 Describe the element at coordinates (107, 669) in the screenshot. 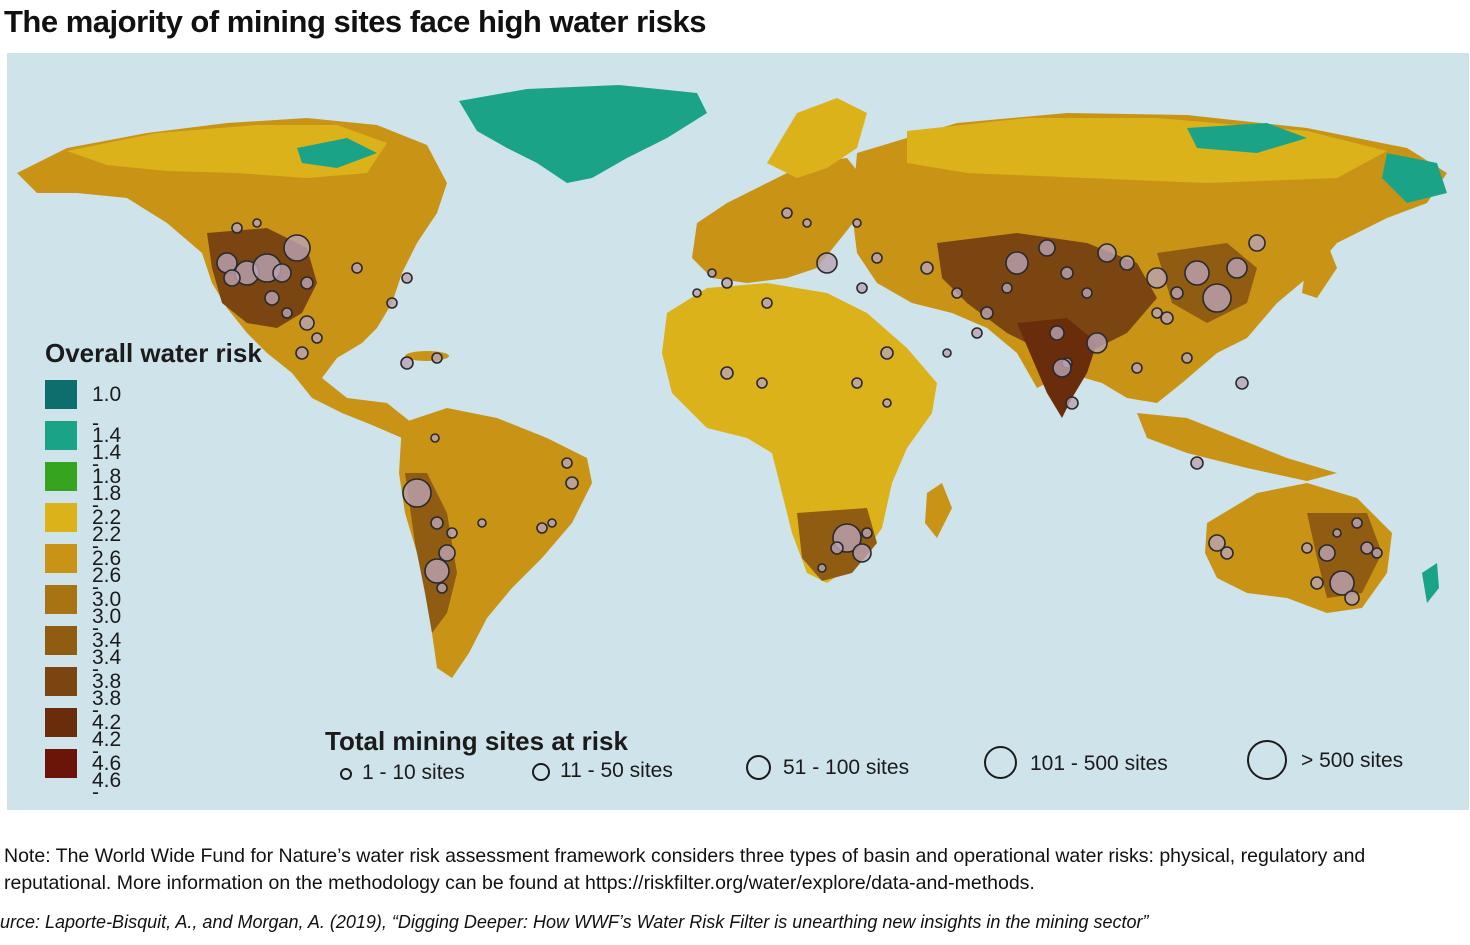

I see `legend-label: 3.4 - 3.8` at that location.